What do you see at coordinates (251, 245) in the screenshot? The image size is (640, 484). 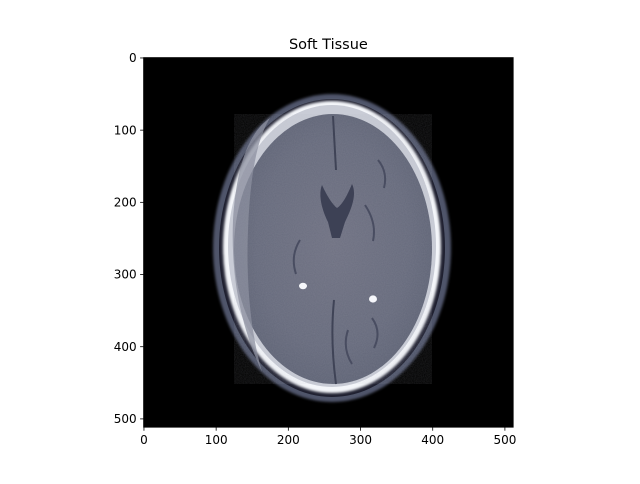 I see `subdural-collection` at bounding box center [251, 245].